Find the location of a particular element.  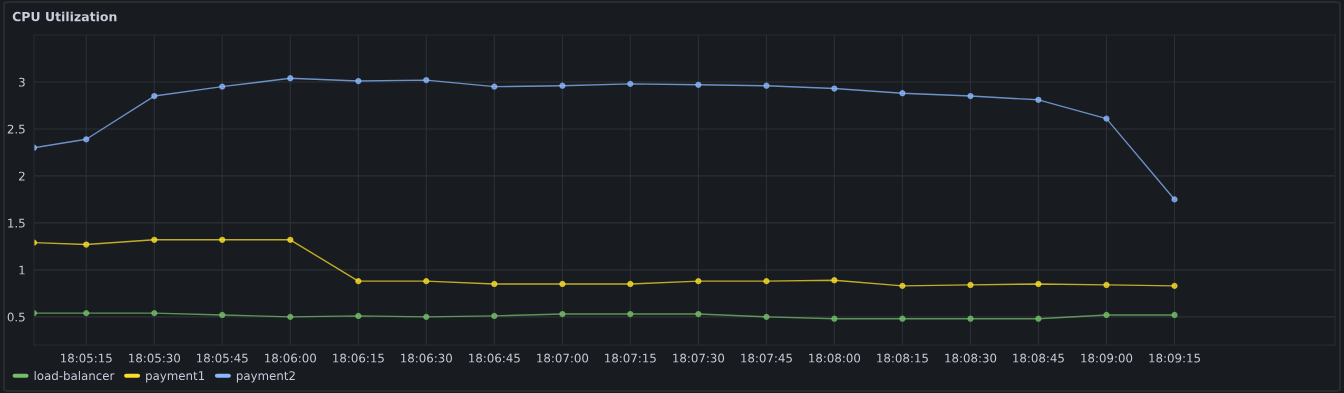

y-tick-label: 0.5 is located at coordinates (16, 317).